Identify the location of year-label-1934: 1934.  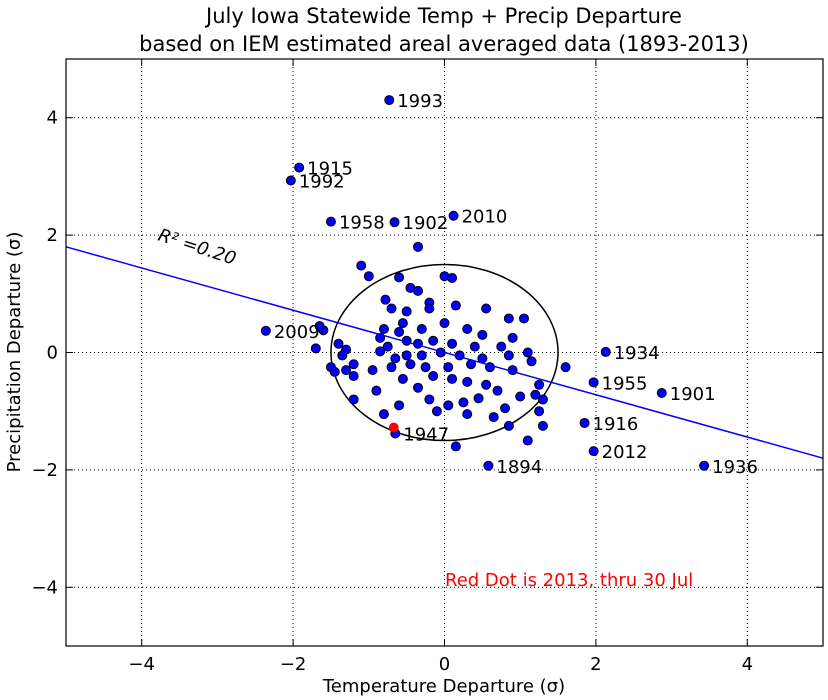
(637, 353).